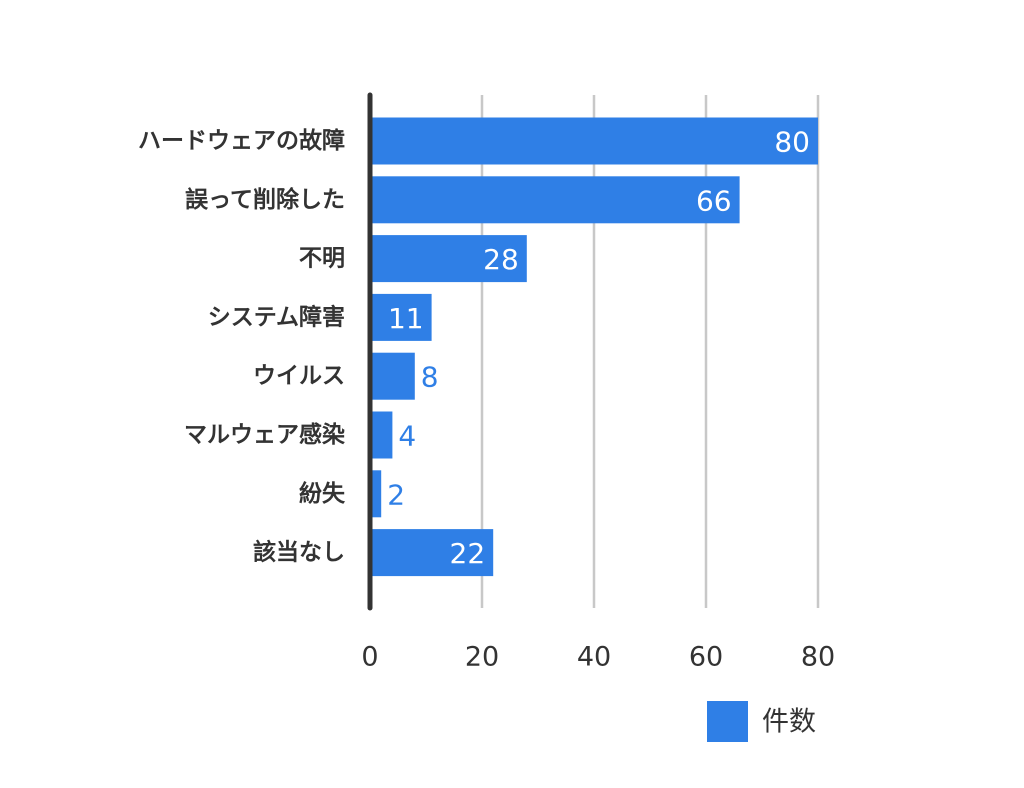 This screenshot has height=788, width=1024. What do you see at coordinates (241, 140) in the screenshot?
I see `category-label-1: ハードウェアの故障` at bounding box center [241, 140].